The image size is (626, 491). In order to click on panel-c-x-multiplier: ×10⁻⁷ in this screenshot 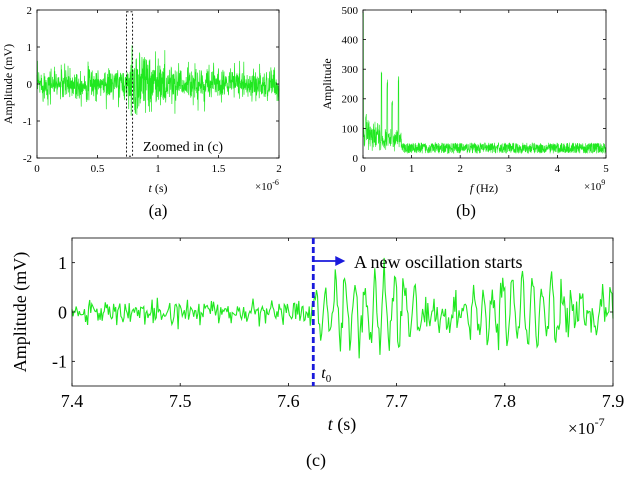, I will do `click(586, 426)`.